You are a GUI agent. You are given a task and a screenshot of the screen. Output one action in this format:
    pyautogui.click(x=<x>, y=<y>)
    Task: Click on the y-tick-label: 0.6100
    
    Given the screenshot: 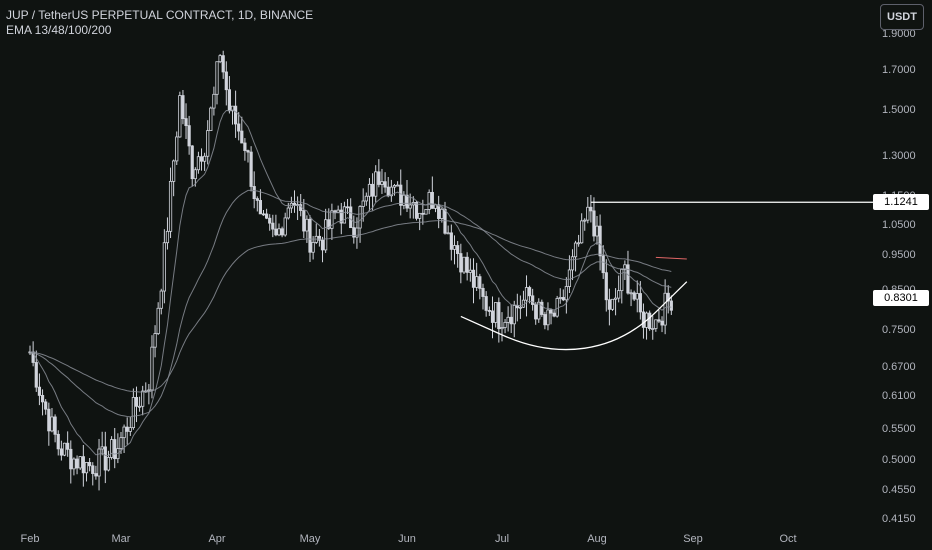 What is the action you would take?
    pyautogui.click(x=899, y=396)
    